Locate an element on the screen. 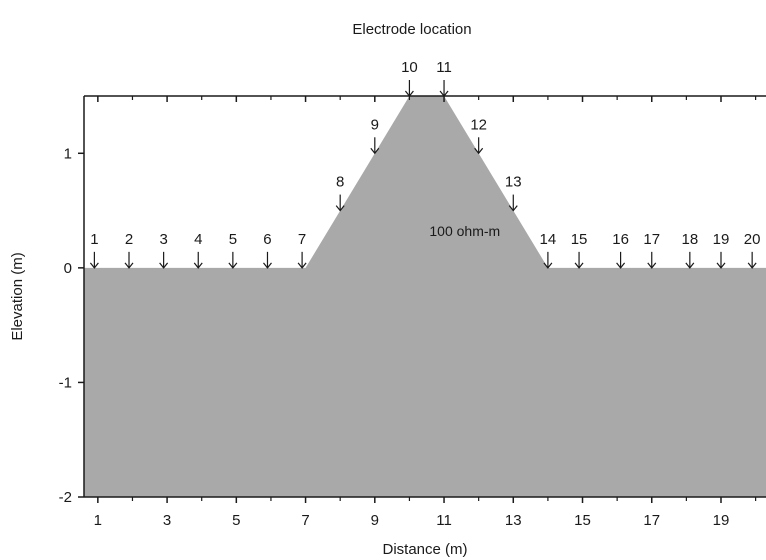  electrode-marker: 5 is located at coordinates (233, 250).